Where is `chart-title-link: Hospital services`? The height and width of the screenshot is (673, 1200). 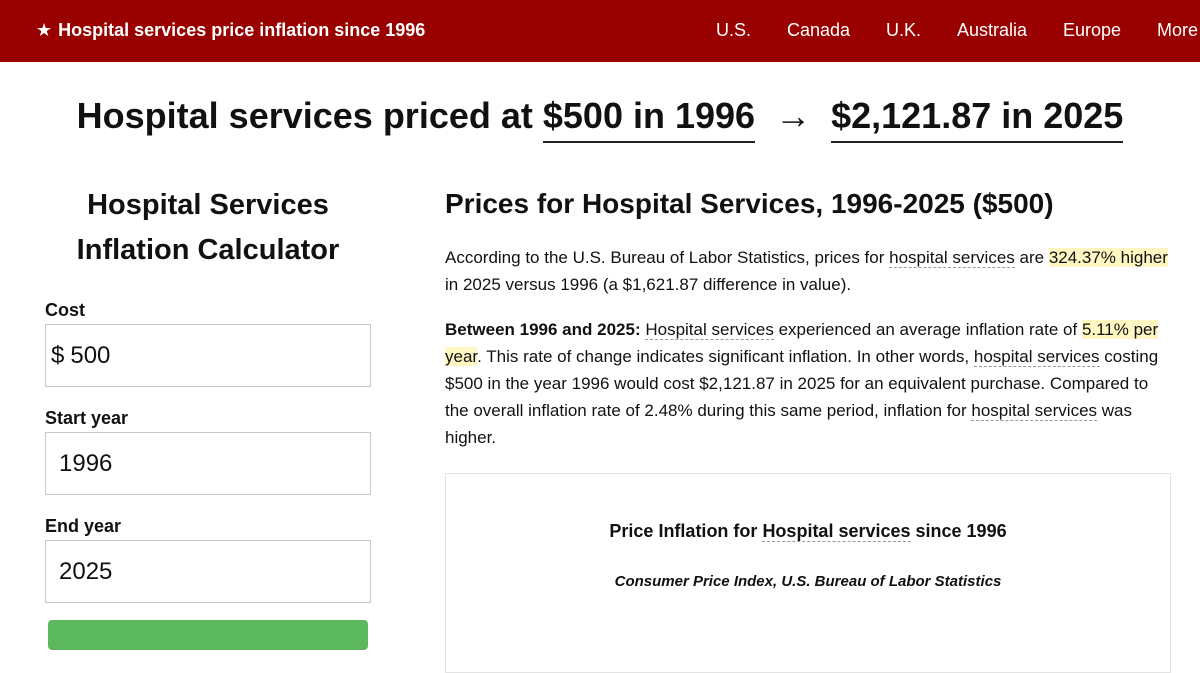
chart-title-link: Hospital services is located at coordinates (836, 531).